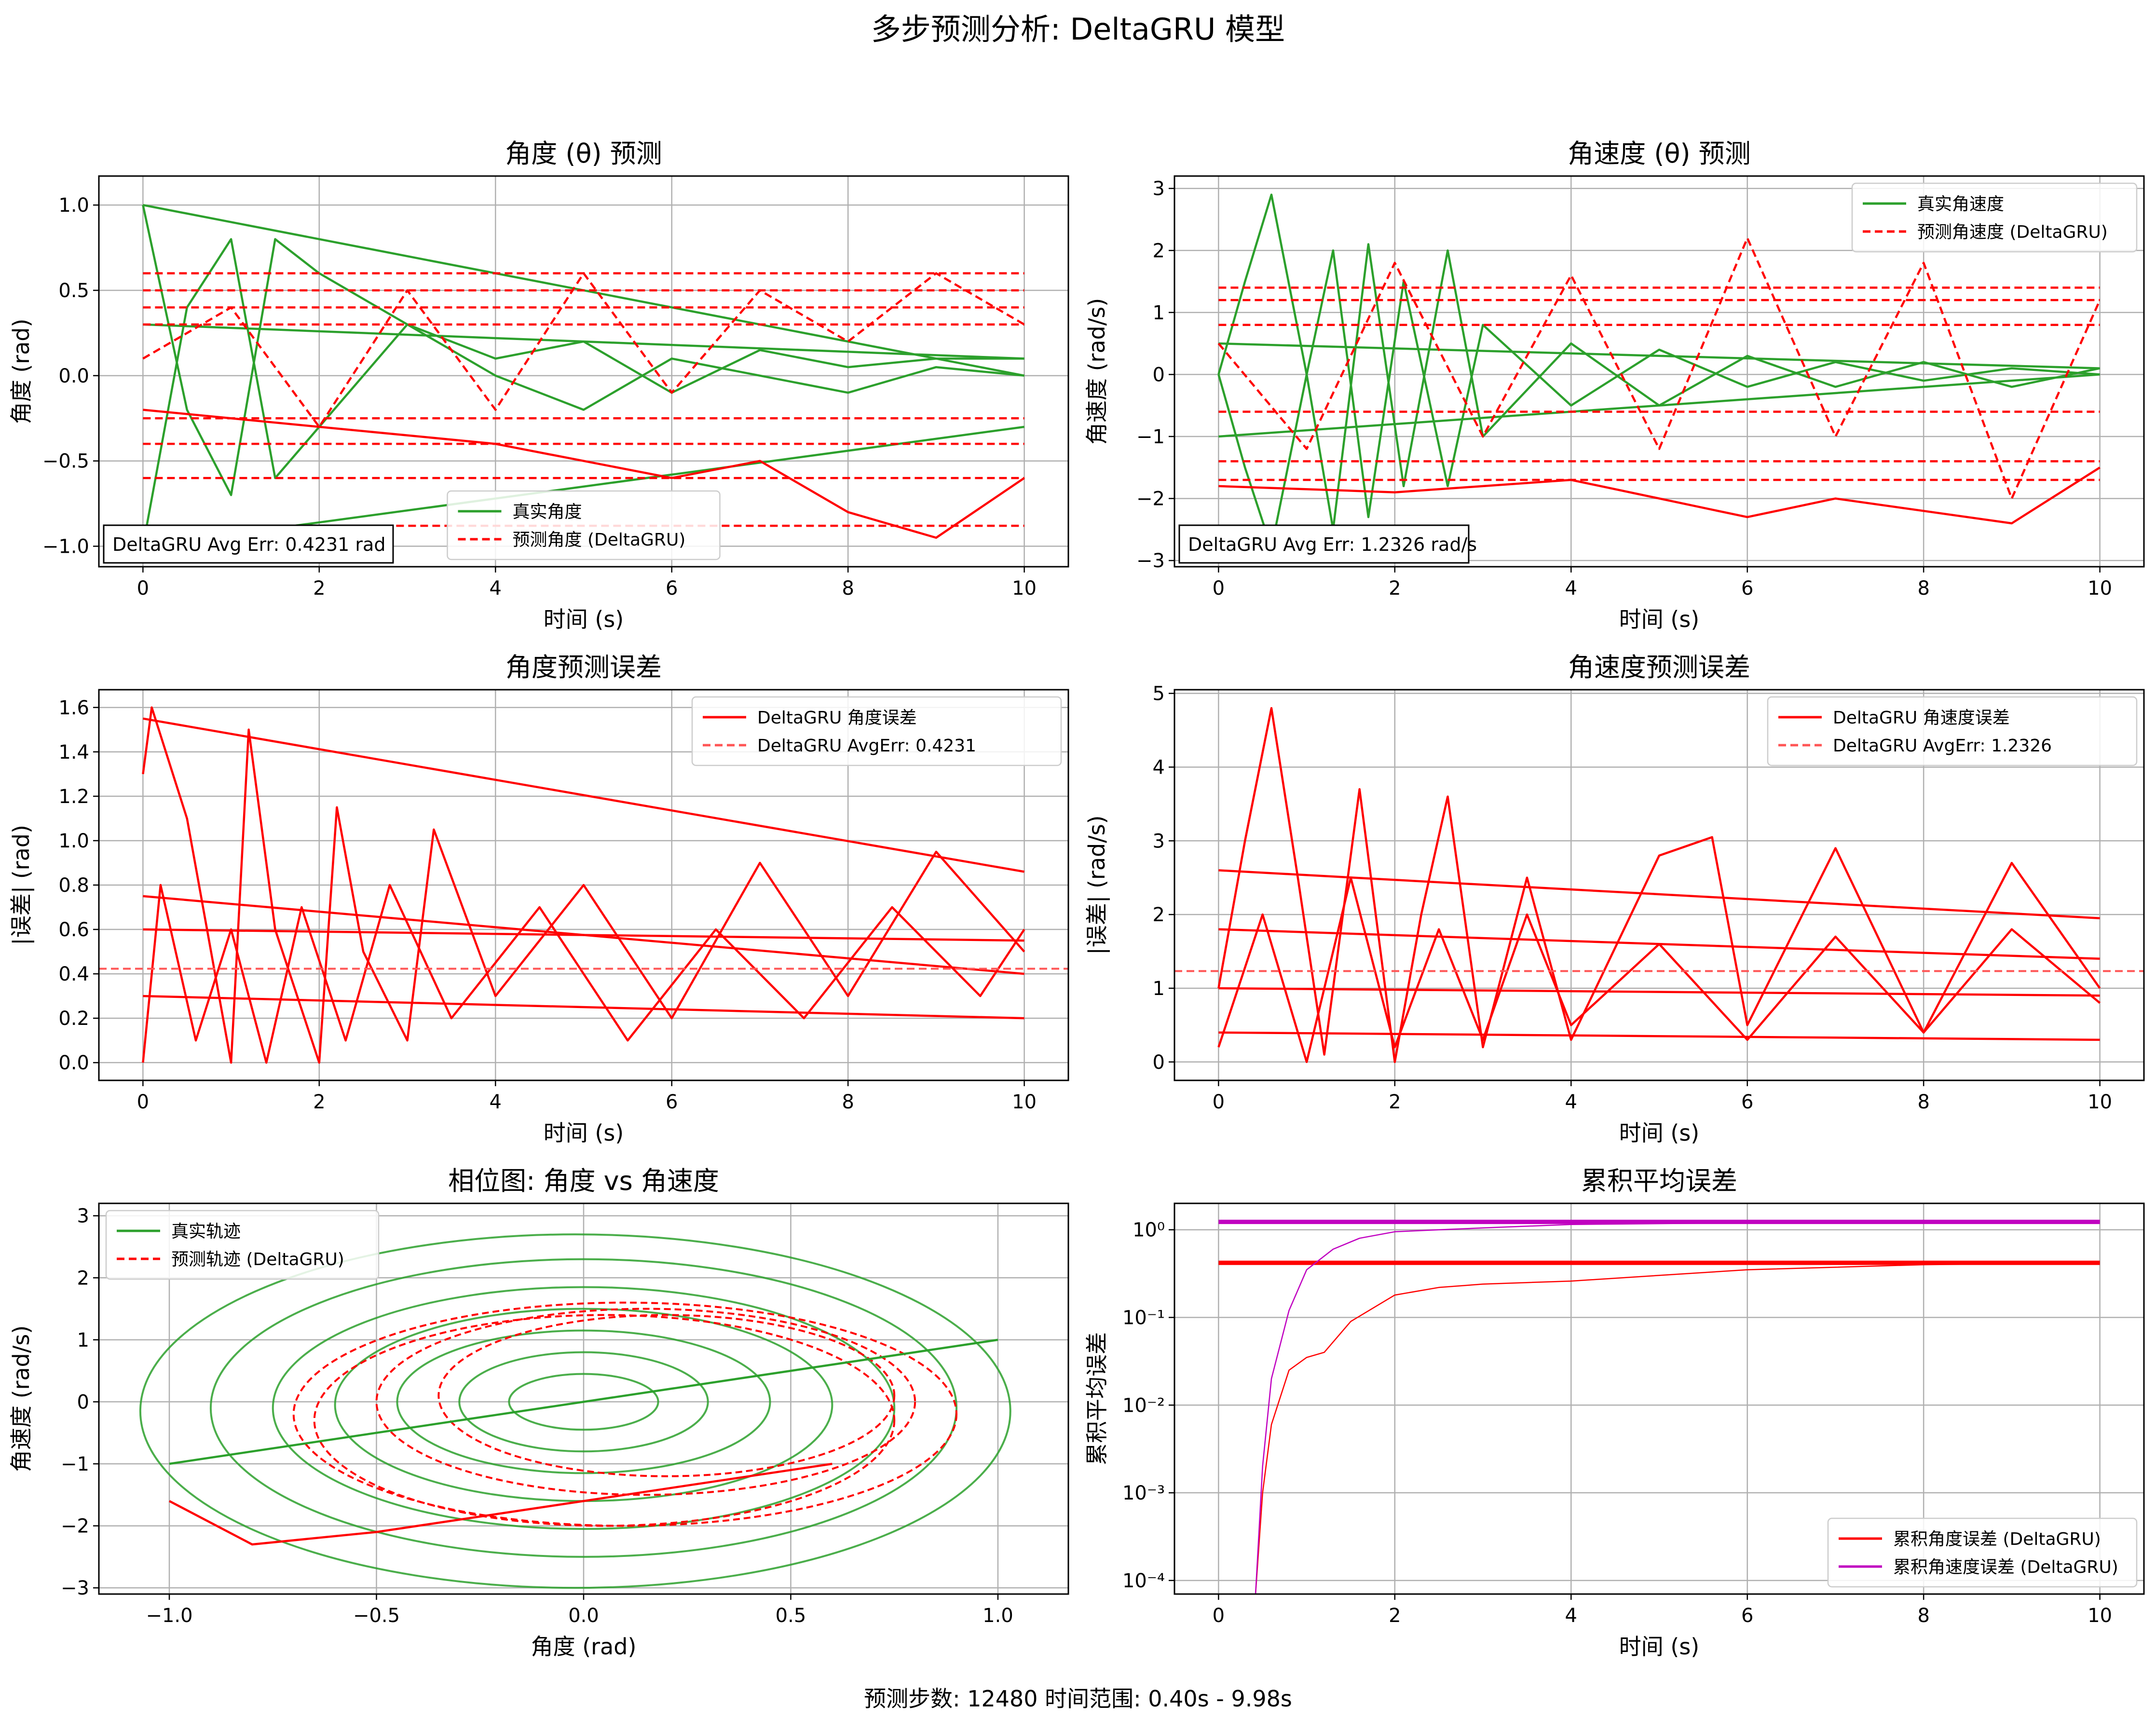 Image resolution: width=2156 pixels, height=1718 pixels. I want to click on y-axis-label: 角速度 (rad/s), so click(1097, 371).